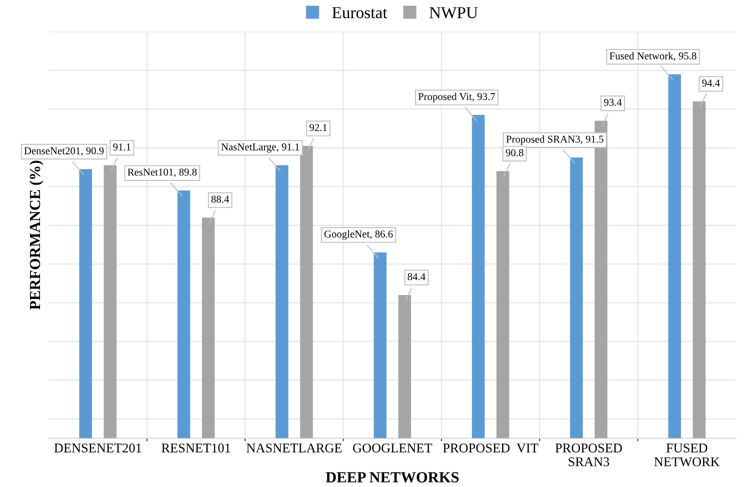 The image size is (751, 487). Describe the element at coordinates (687, 455) in the screenshot. I see `x-tick-label: FUSED NETWORK` at that location.